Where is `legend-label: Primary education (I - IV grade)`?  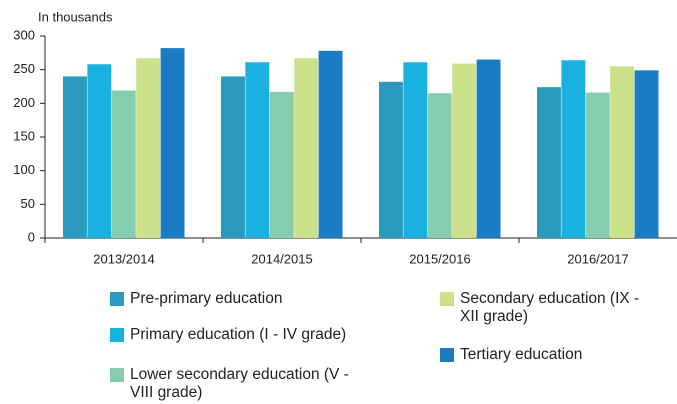
legend-label: Primary education (I - IV grade) is located at coordinates (238, 334).